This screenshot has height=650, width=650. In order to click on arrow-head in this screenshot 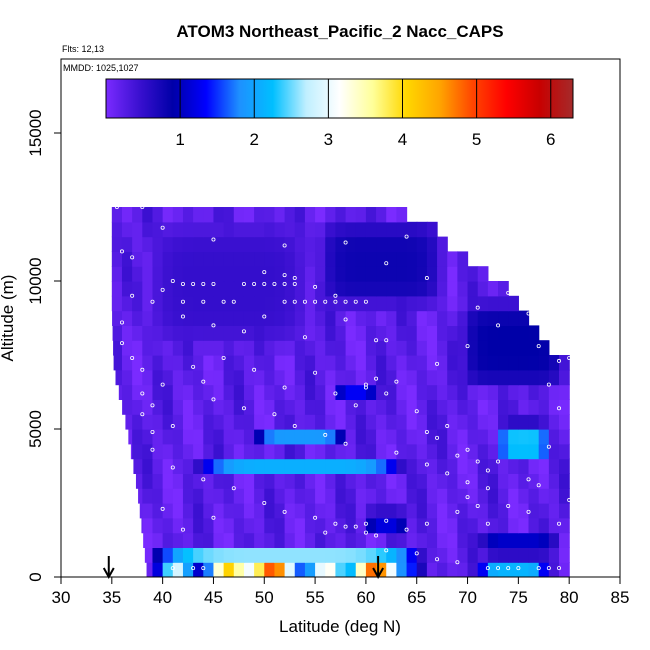, I will do `click(378, 573)`.